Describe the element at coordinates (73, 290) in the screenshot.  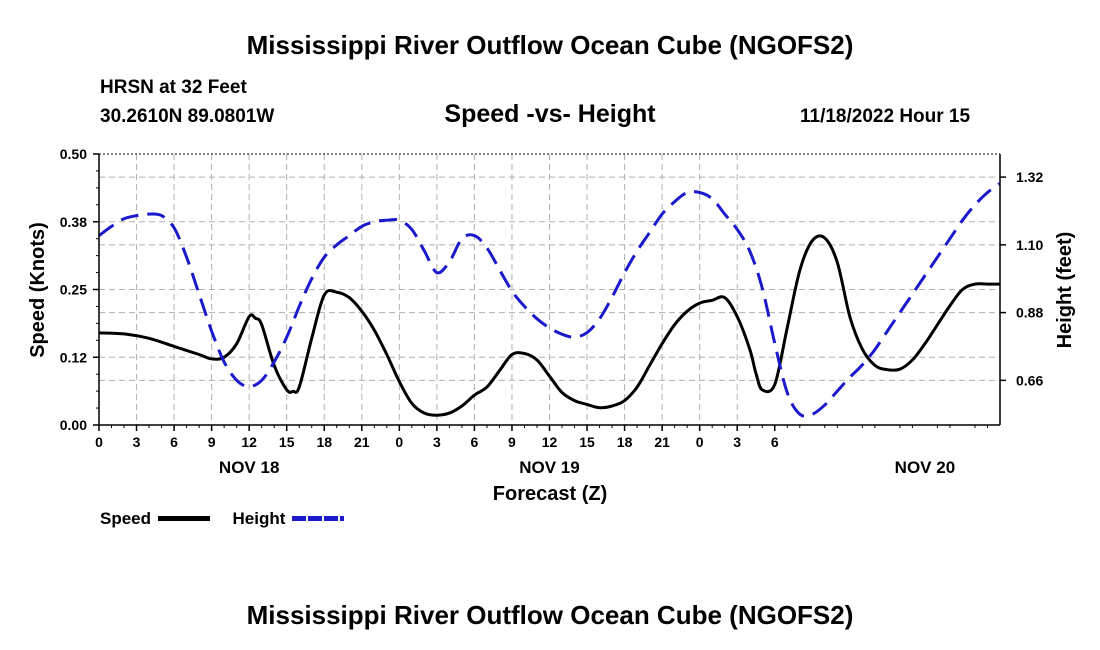
I see `y-left-tick-label: 0.25` at that location.